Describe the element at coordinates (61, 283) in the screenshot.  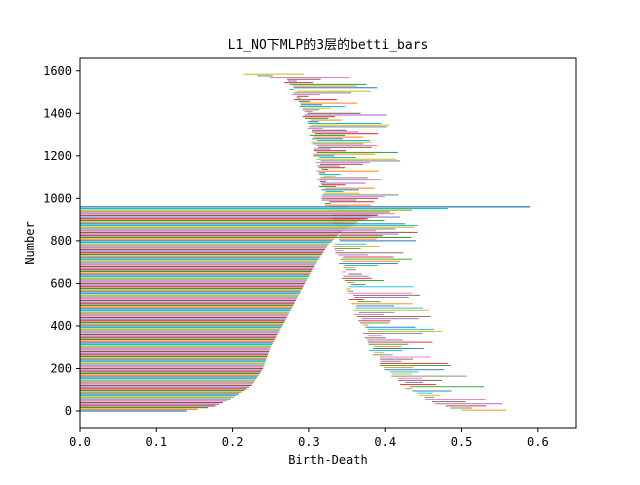
I see `y-tick-label: 600` at that location.